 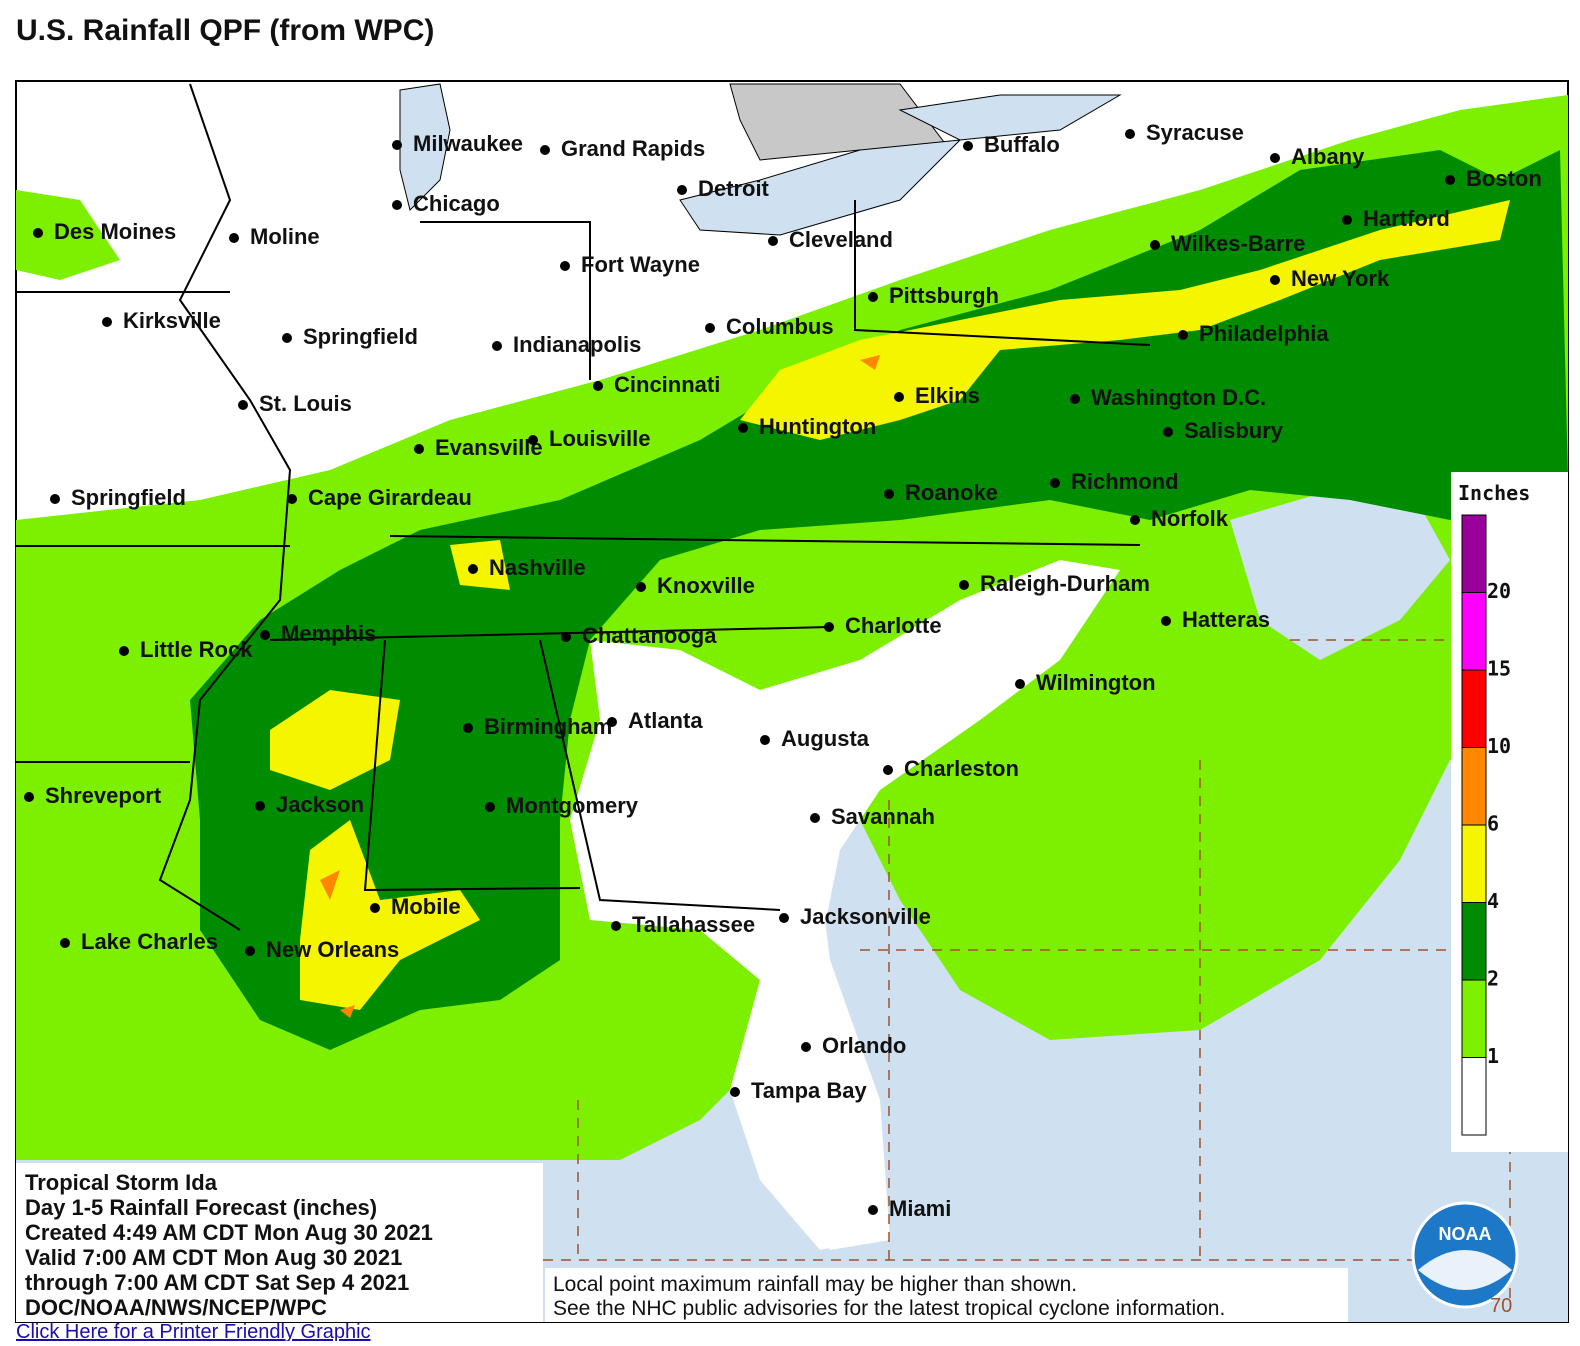 What do you see at coordinates (1096, 682) in the screenshot?
I see `city-label: Wilmington` at bounding box center [1096, 682].